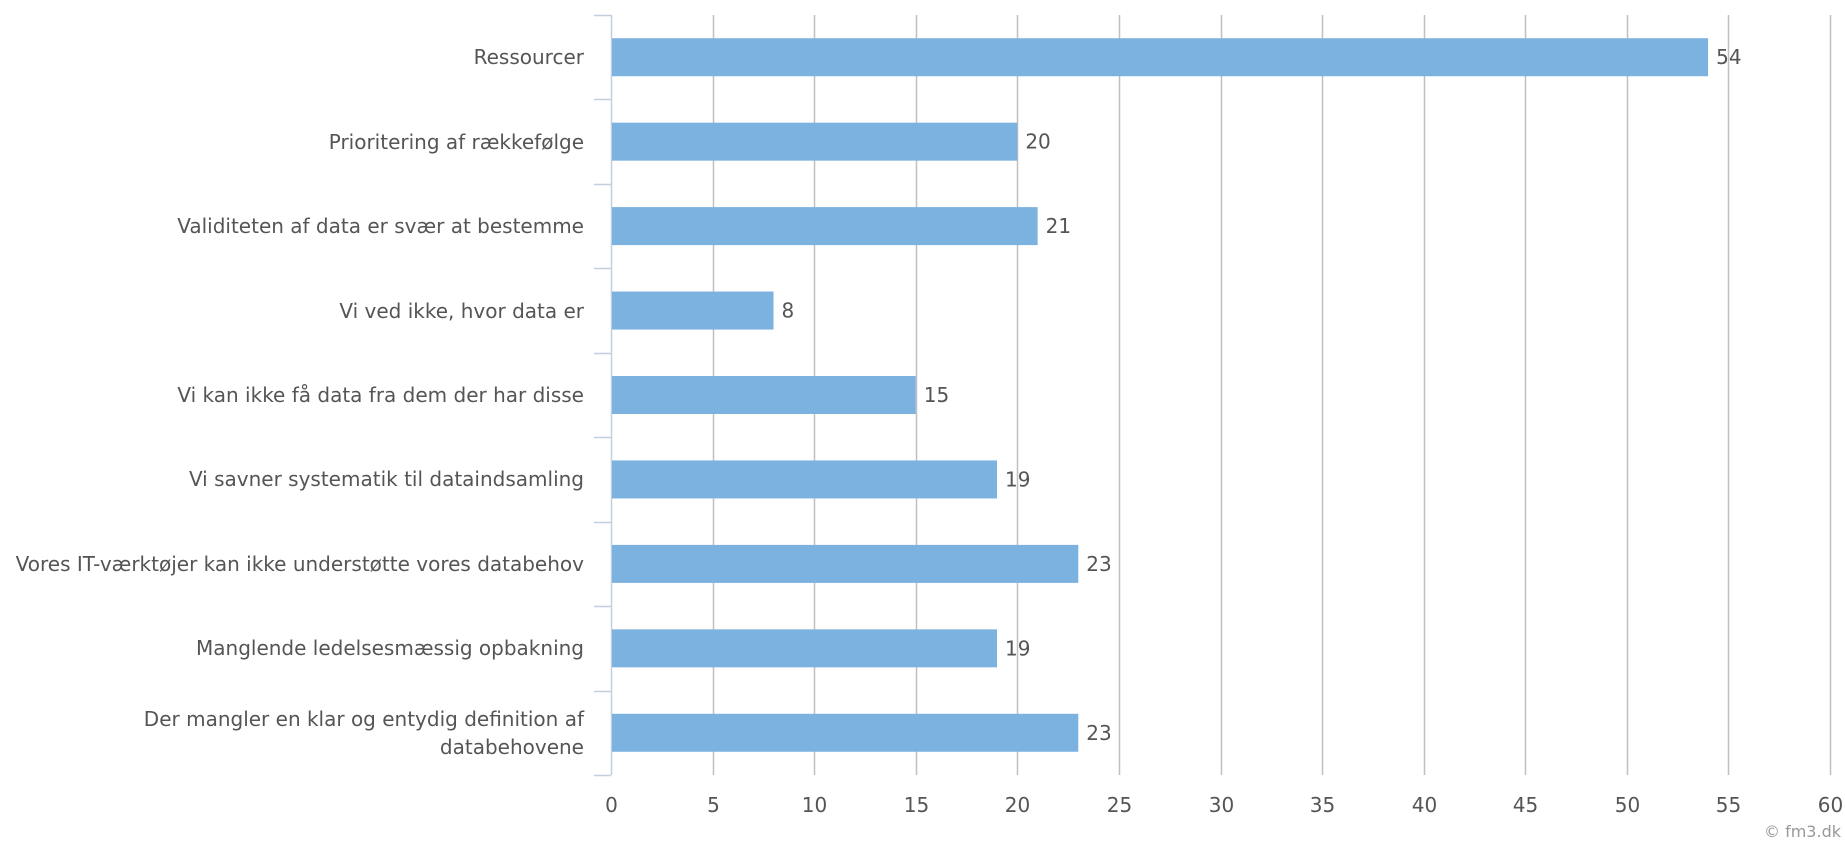 This screenshot has width=1845, height=843. What do you see at coordinates (788, 311) in the screenshot?
I see `data-label: 8` at bounding box center [788, 311].